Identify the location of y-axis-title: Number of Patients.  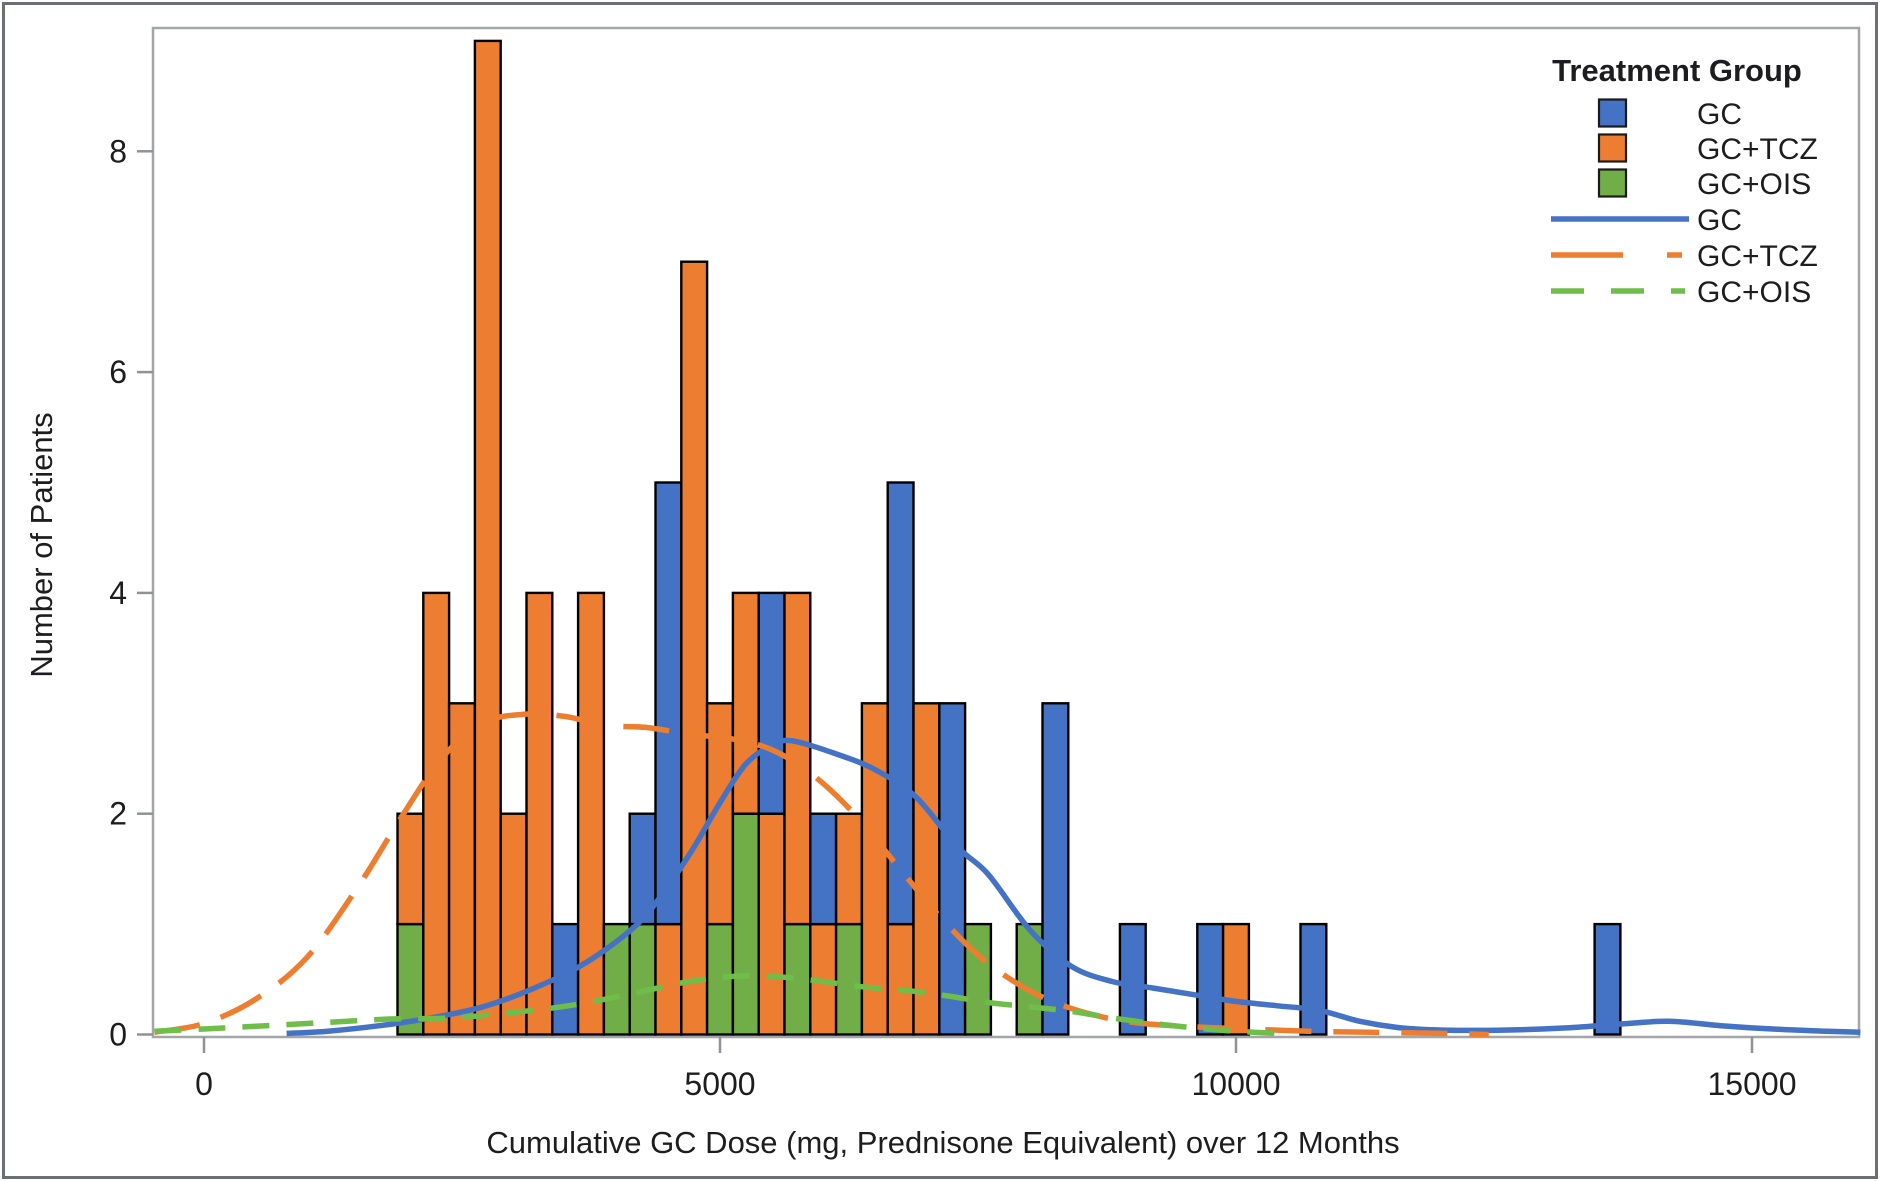
(41, 544).